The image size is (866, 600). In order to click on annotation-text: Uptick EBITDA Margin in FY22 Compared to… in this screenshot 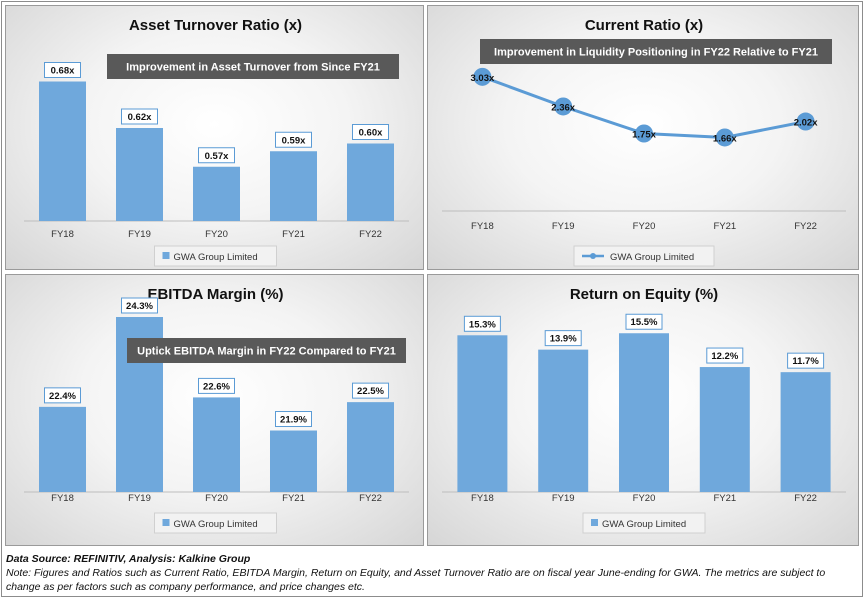, I will do `click(266, 352)`.